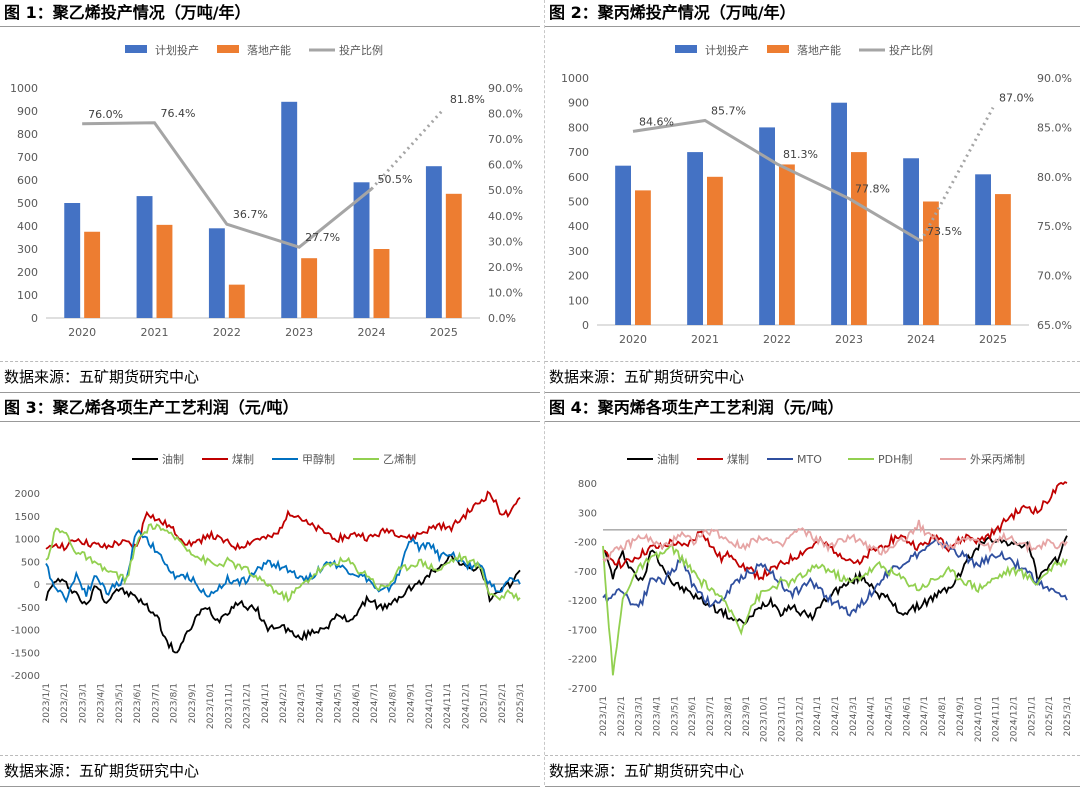  What do you see at coordinates (173, 459) in the screenshot?
I see `legend-label: 油制` at bounding box center [173, 459].